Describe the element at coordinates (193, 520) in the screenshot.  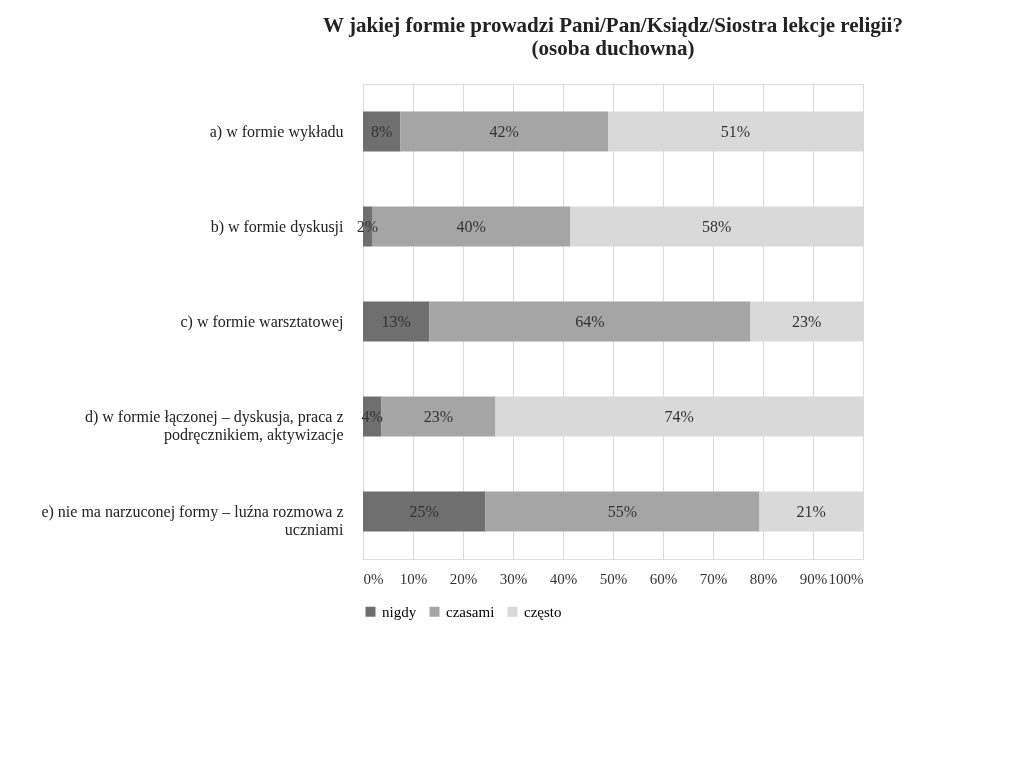
I see `y-tick-label: e) nie ma narzuconej formy – luźna rozmowa z uczniami` at that location.